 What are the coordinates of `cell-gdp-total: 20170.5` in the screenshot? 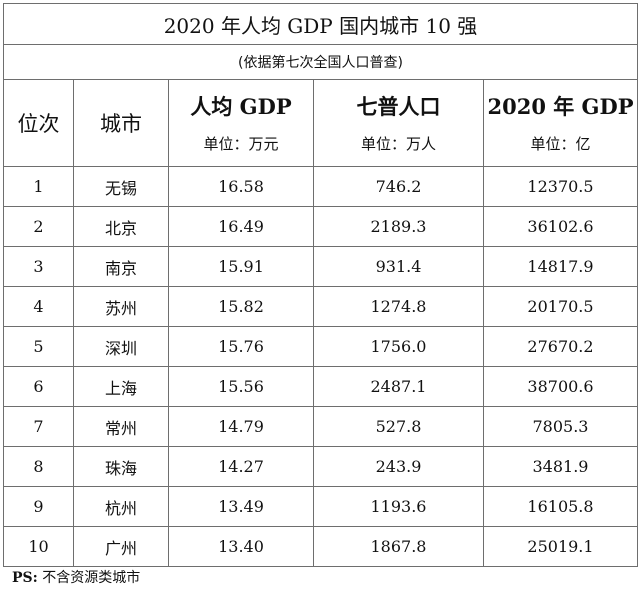 It's located at (560, 306).